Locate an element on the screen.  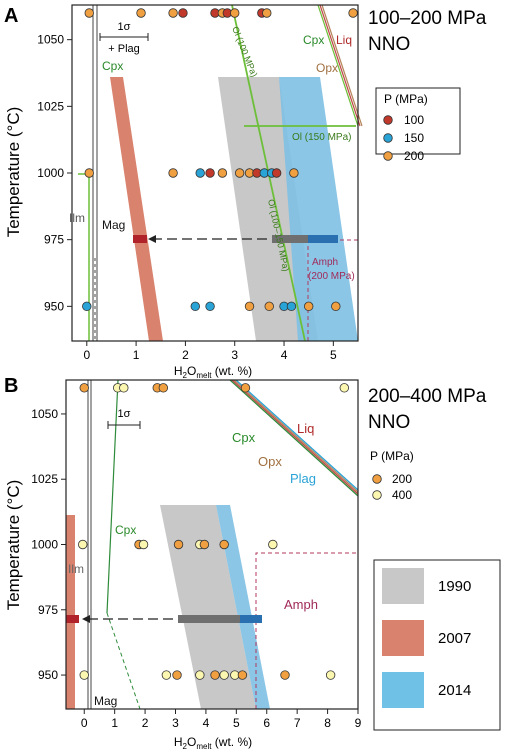
ilm-label-b: Ilm is located at coordinates (76, 569).